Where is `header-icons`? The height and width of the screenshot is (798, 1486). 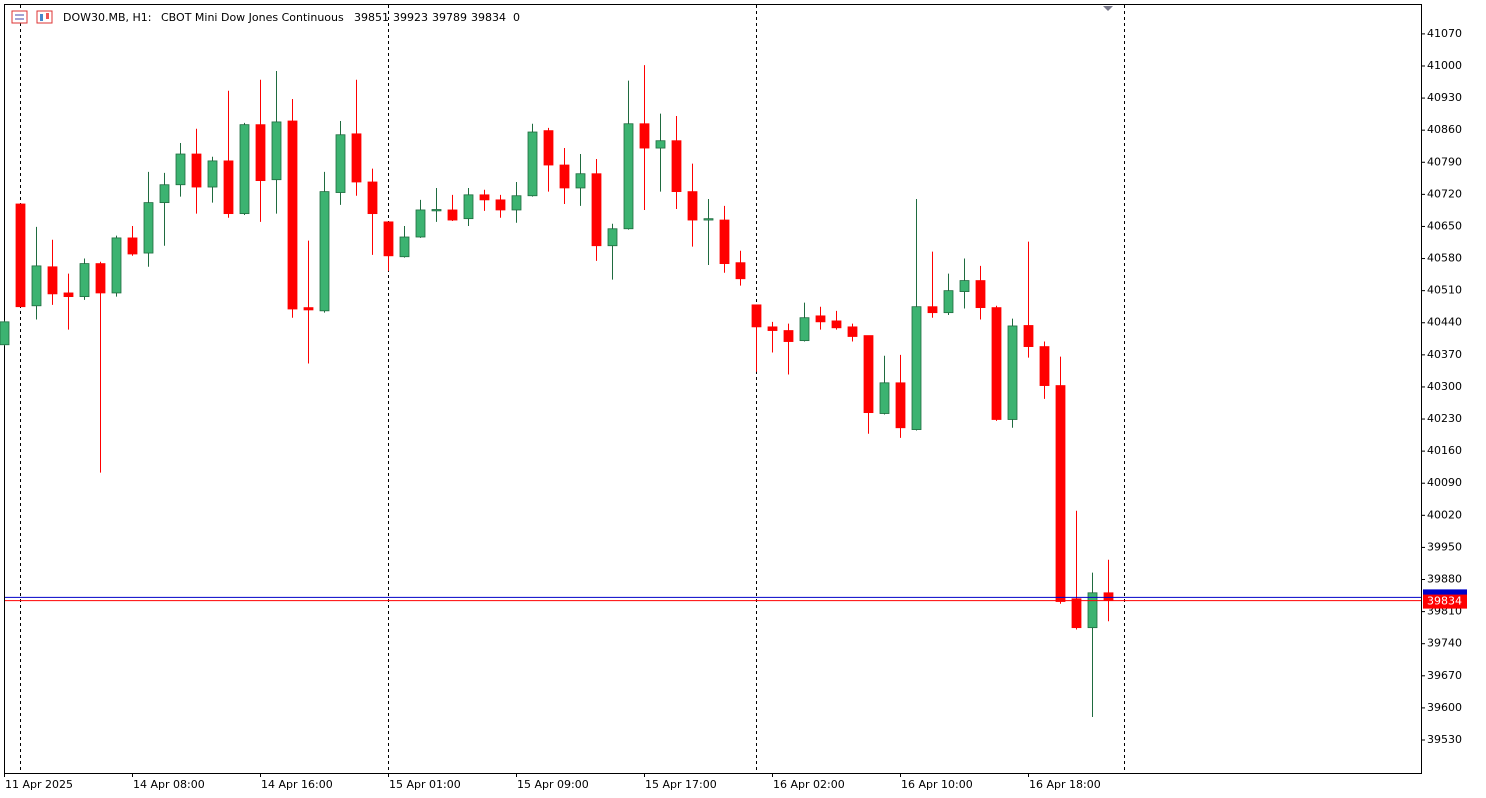
header-icons is located at coordinates (32, 17).